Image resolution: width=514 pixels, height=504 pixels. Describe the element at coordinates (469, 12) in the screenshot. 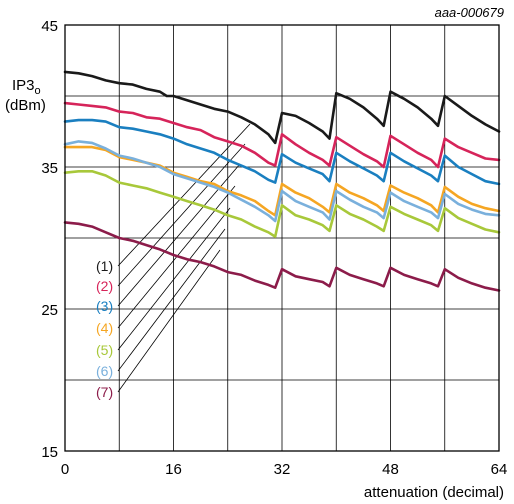

I see `figure-code: aaa-000679` at that location.